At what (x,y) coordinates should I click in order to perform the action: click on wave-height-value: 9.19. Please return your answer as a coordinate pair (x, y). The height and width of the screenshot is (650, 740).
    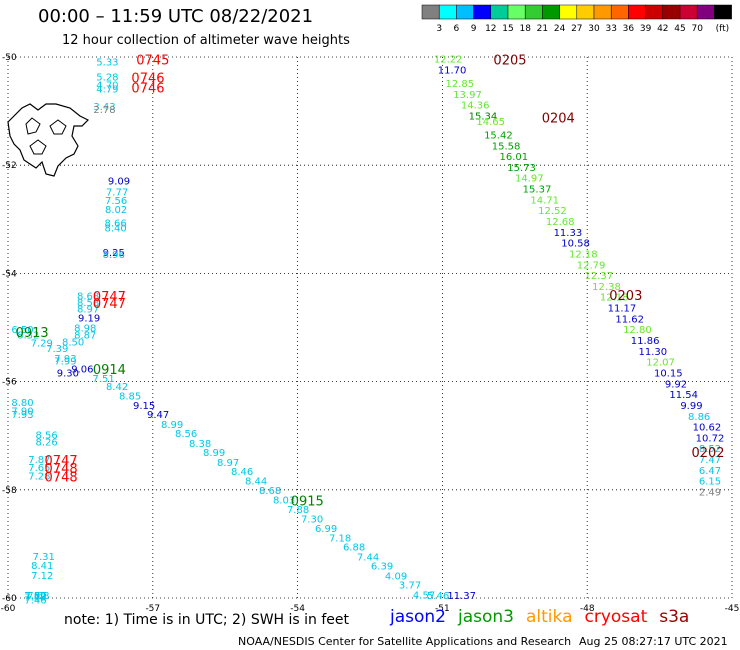
    Looking at the image, I should click on (89, 318).